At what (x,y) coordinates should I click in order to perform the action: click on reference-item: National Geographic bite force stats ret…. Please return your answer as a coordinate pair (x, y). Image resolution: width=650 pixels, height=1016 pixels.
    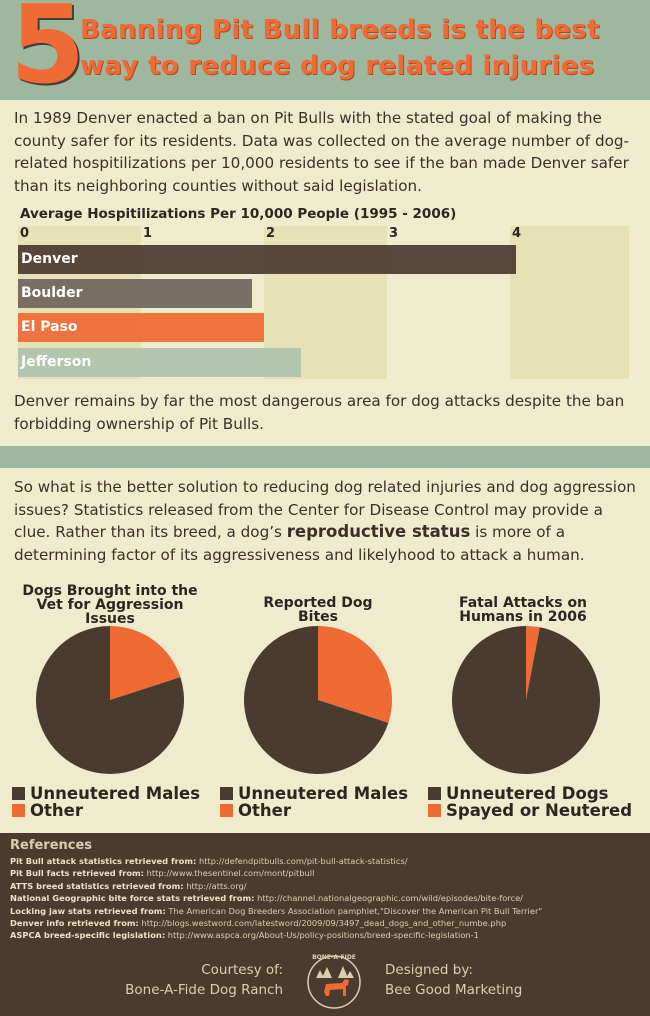
    Looking at the image, I should click on (266, 898).